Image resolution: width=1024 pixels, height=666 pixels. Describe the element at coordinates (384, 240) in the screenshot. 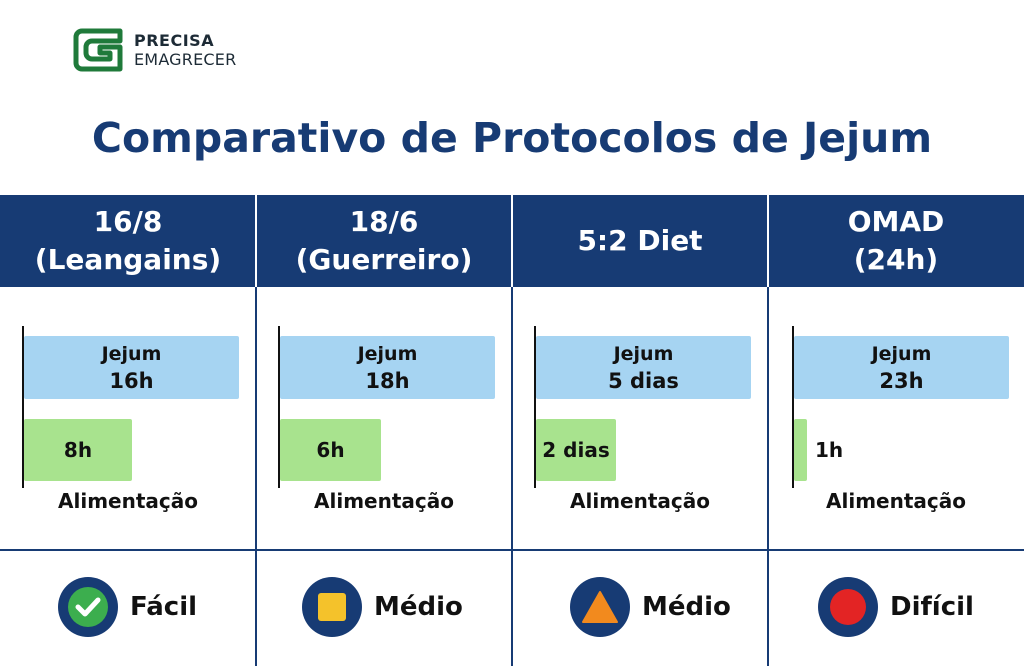

I see `column-title: 18/6 (Guerreiro)` at that location.